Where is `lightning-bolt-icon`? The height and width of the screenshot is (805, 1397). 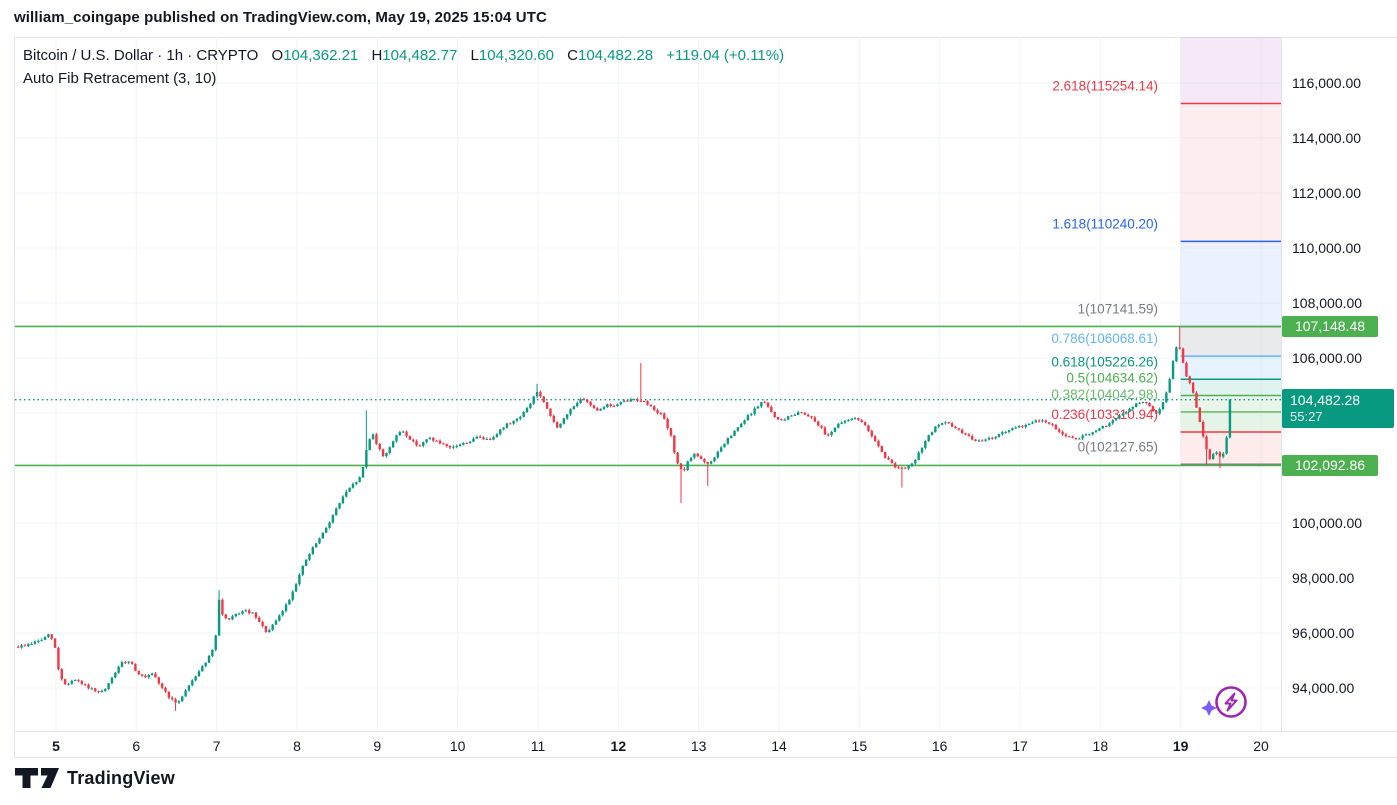 lightning-bolt-icon is located at coordinates (1231, 702).